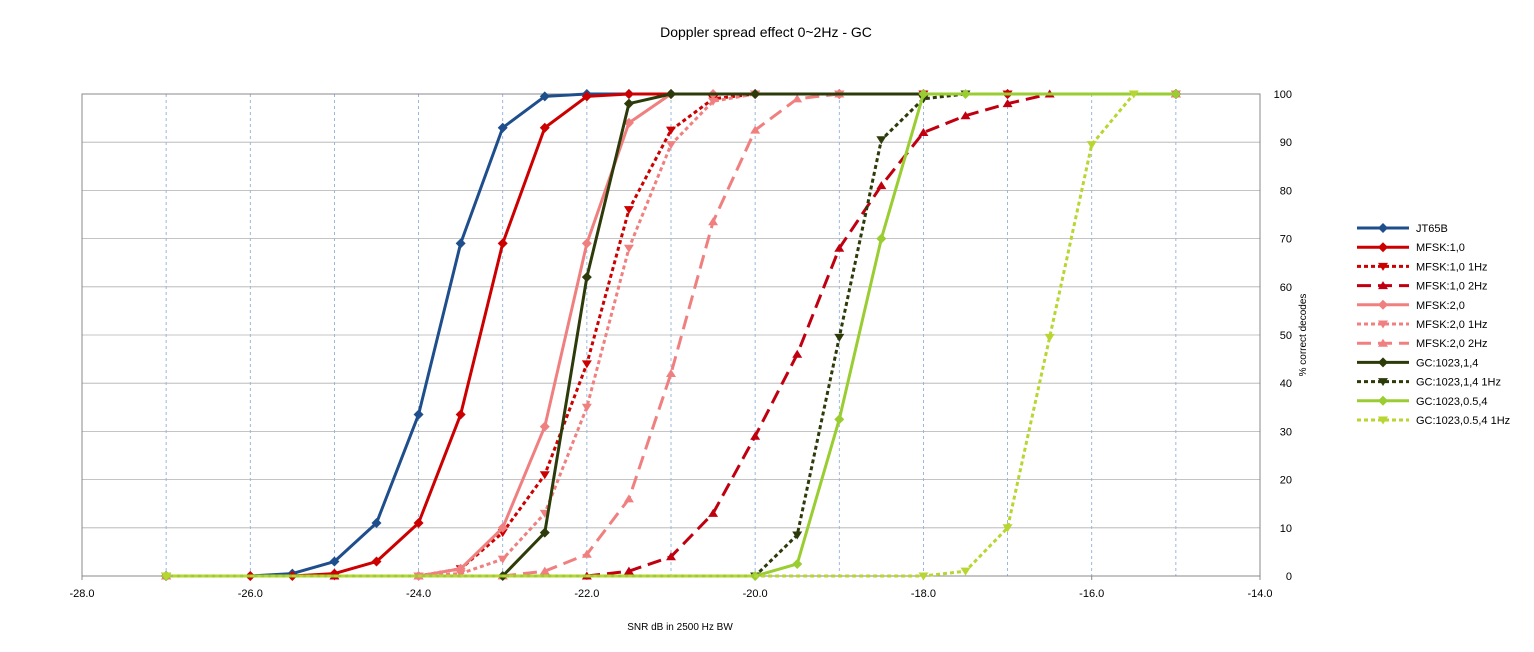  Describe the element at coordinates (1458, 383) in the screenshot. I see `legend-label: GC:1023,1,4 1Hz` at that location.